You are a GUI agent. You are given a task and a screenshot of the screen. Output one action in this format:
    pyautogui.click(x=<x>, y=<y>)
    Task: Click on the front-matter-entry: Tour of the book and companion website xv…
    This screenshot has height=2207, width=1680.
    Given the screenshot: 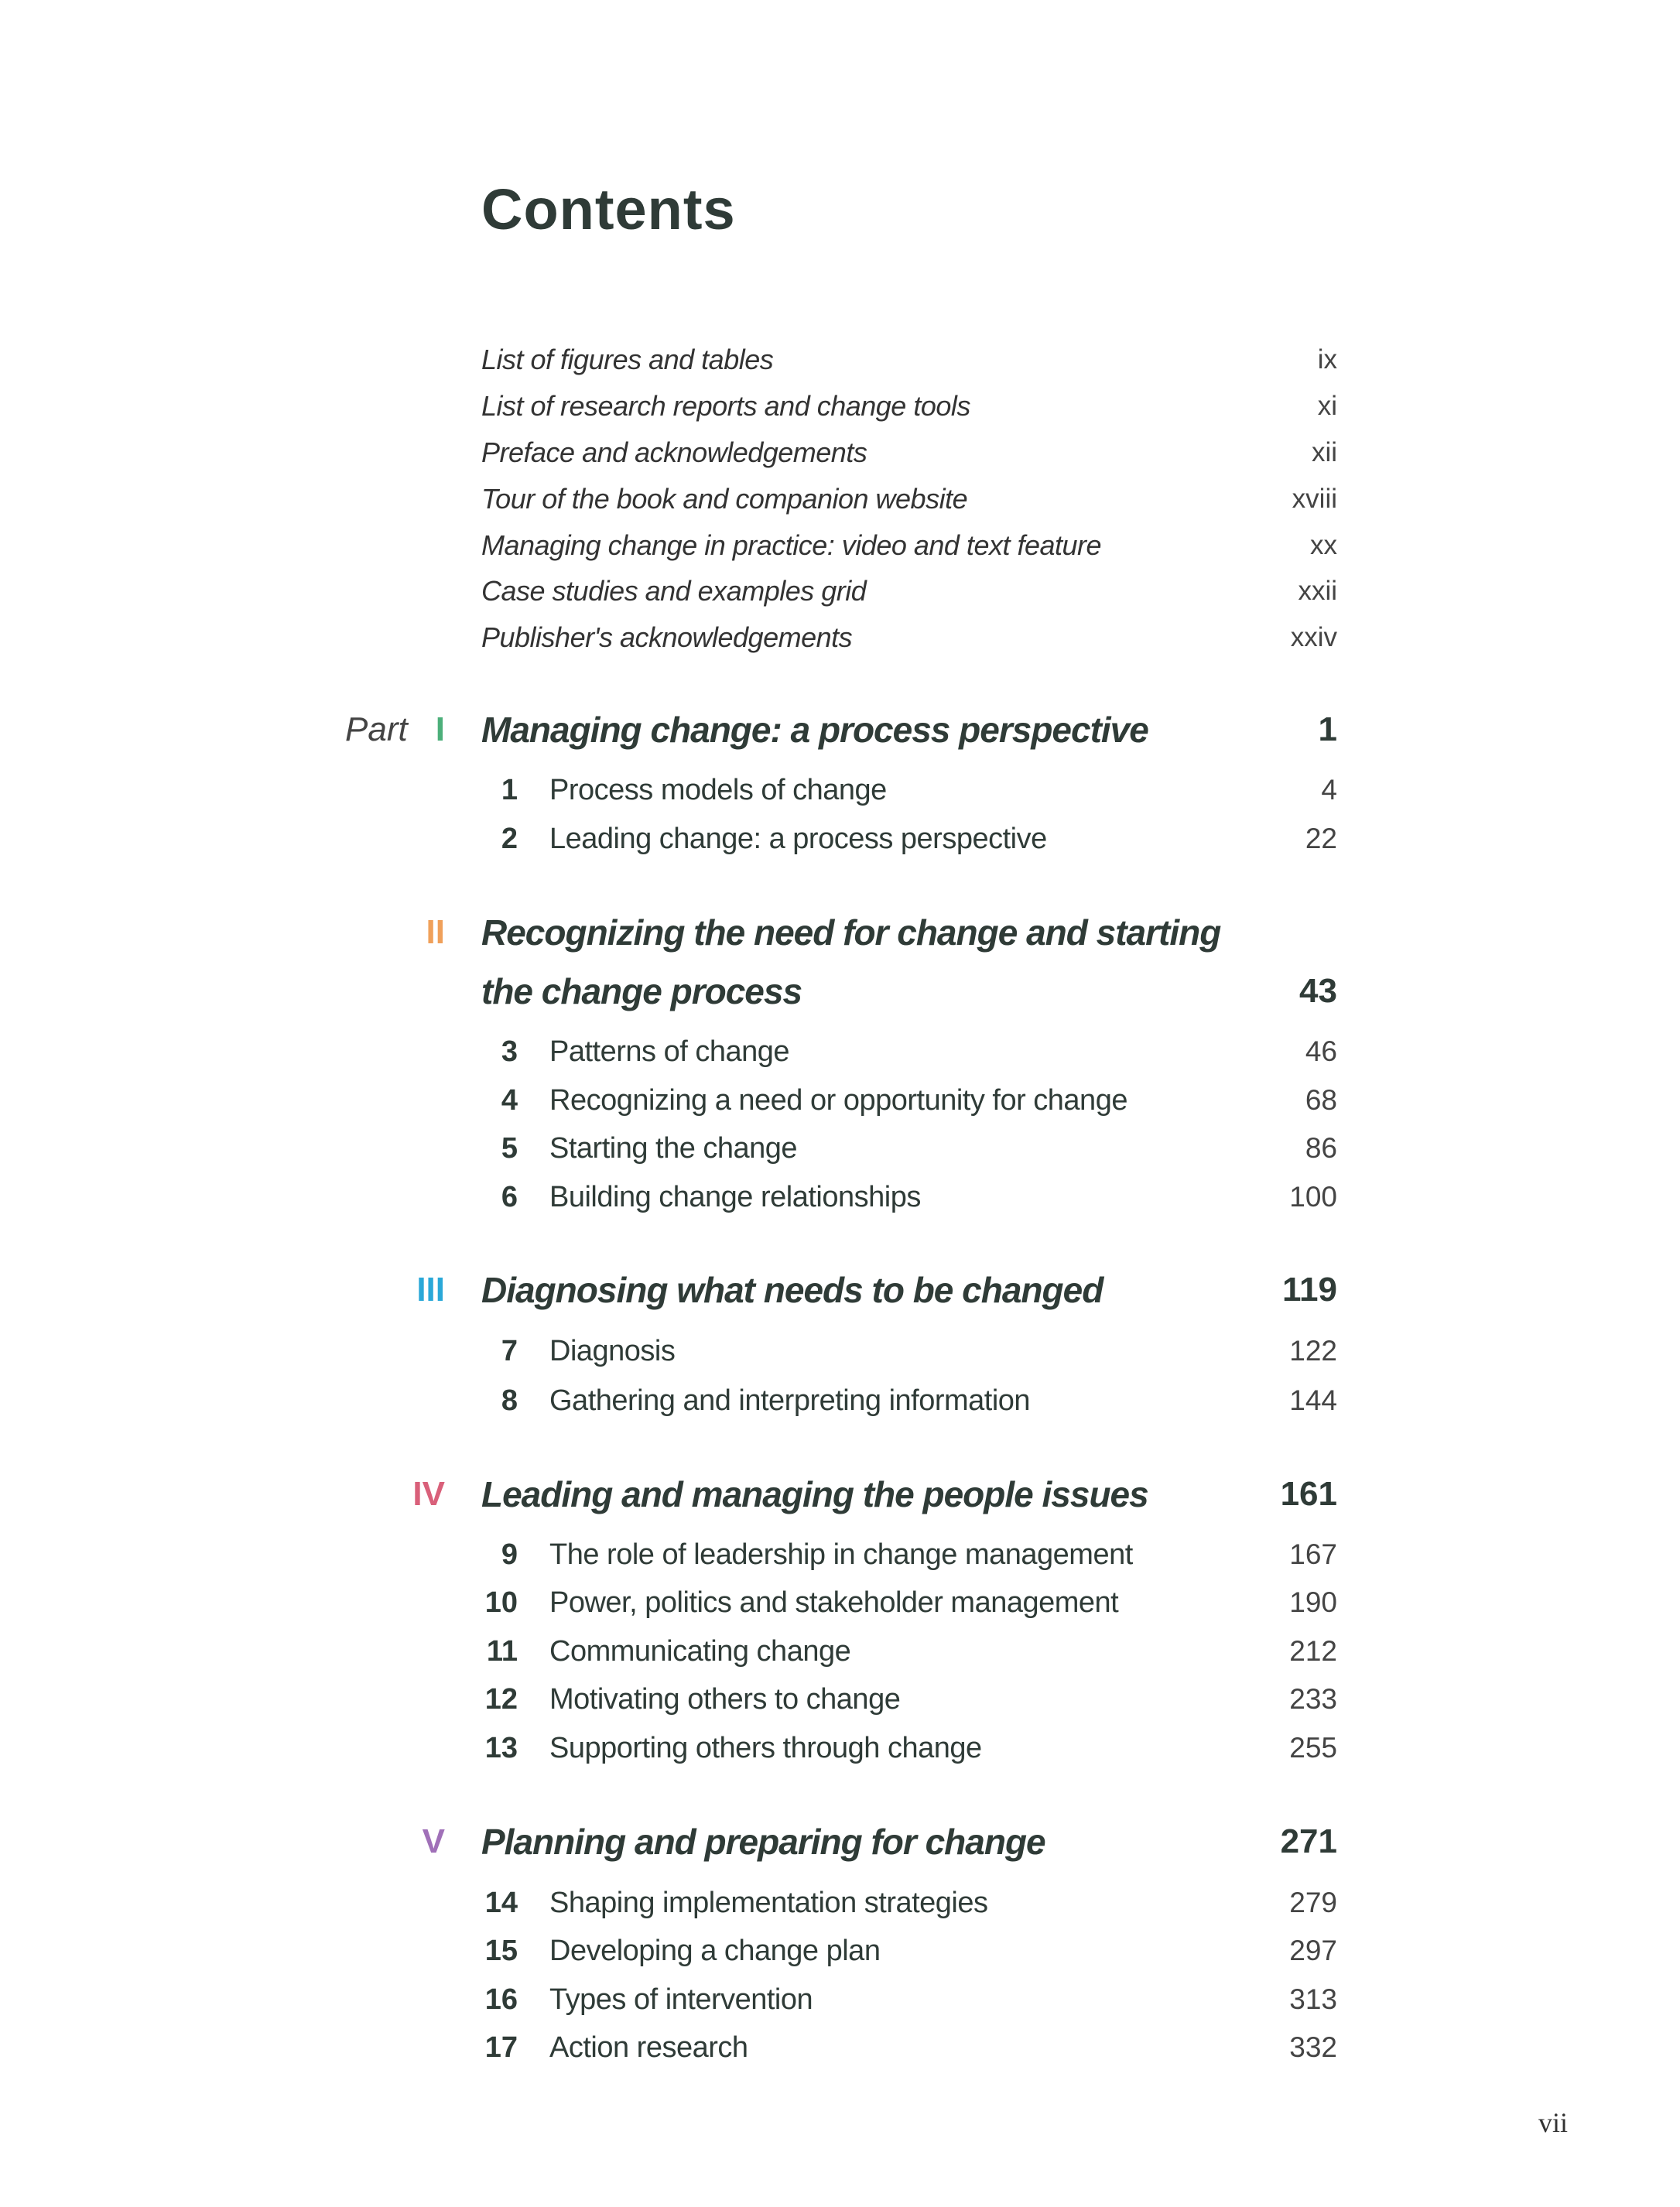 What is the action you would take?
    pyautogui.click(x=840, y=499)
    